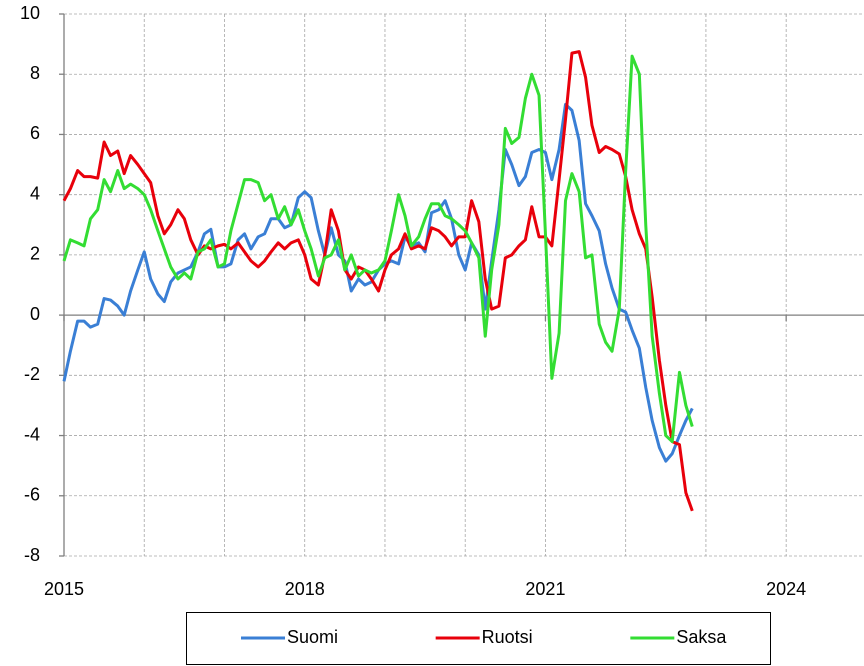 Image resolution: width=864 pixels, height=666 pixels. I want to click on y-tick-label: 10, so click(30, 13).